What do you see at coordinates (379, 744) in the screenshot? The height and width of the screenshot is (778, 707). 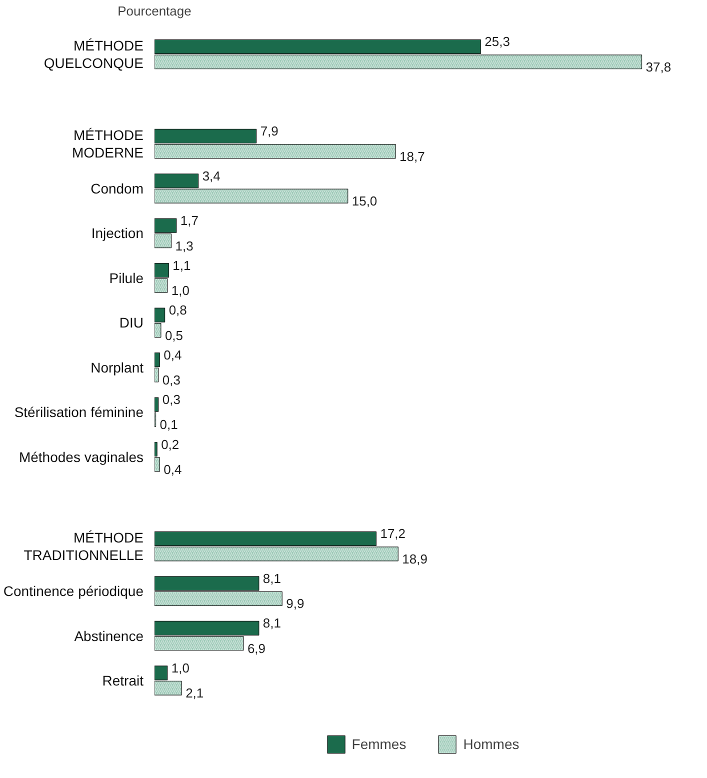 I see `legend-label: Femmes` at bounding box center [379, 744].